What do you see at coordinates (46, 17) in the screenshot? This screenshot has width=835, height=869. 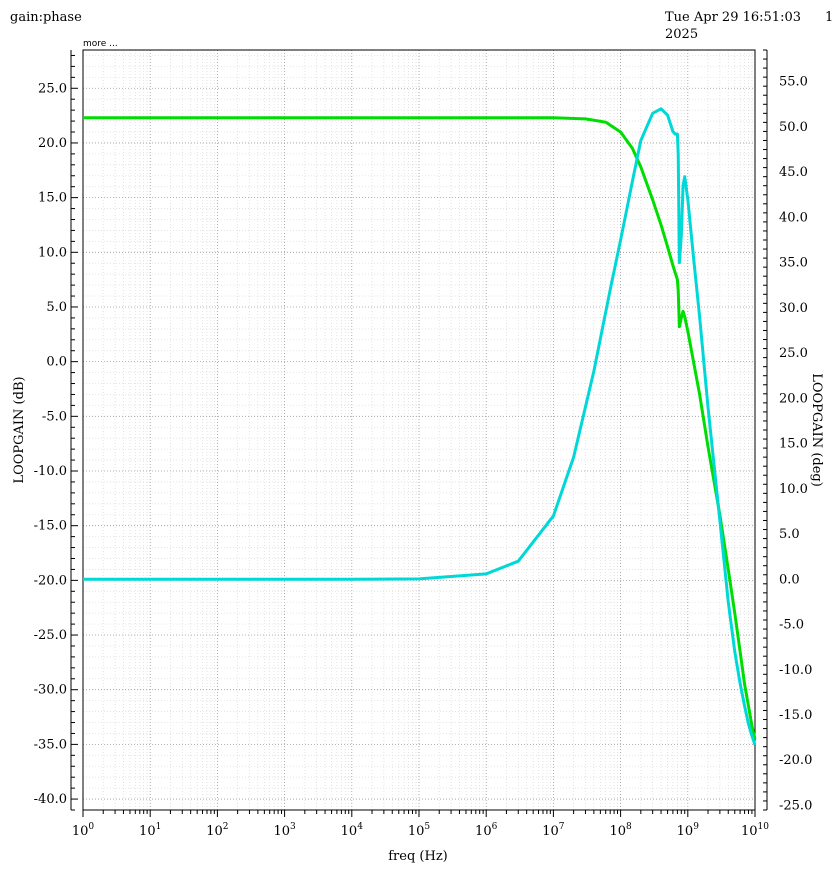 I see `plot-title: gain:phase` at bounding box center [46, 17].